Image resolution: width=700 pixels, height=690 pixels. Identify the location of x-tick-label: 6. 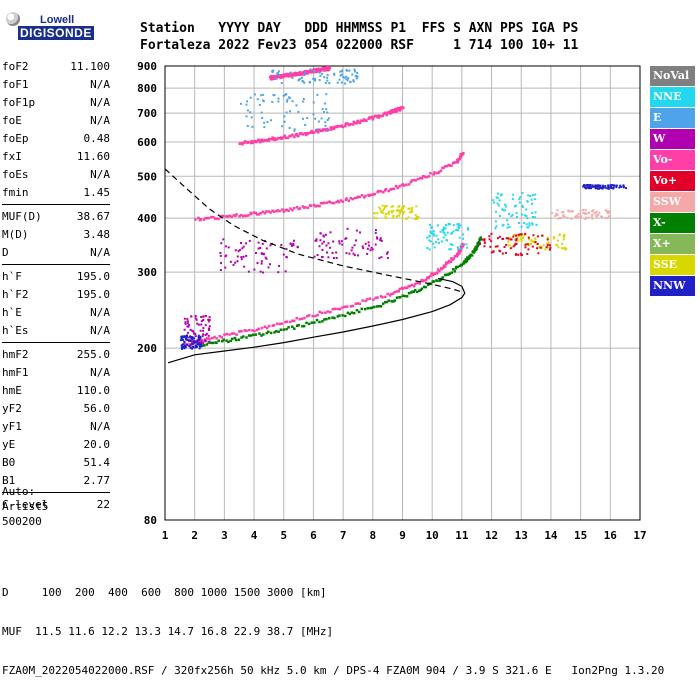
(313, 535).